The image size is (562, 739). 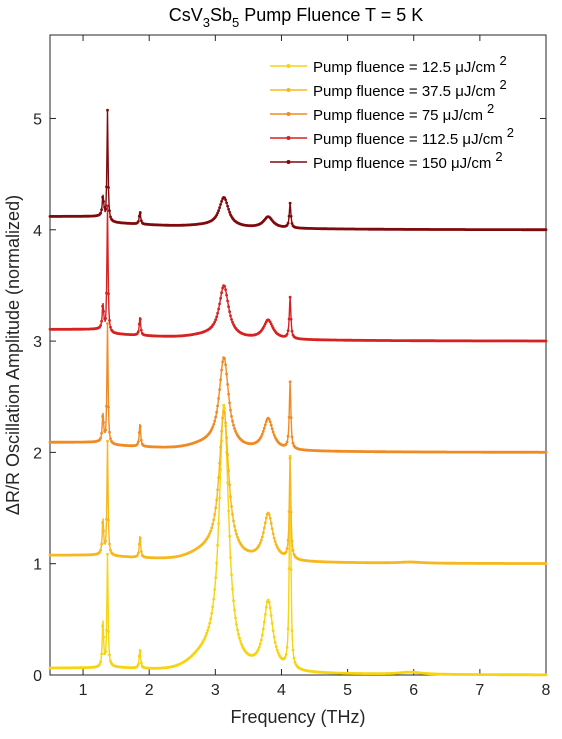 What do you see at coordinates (83, 690) in the screenshot?
I see `x-tick-label: 1` at bounding box center [83, 690].